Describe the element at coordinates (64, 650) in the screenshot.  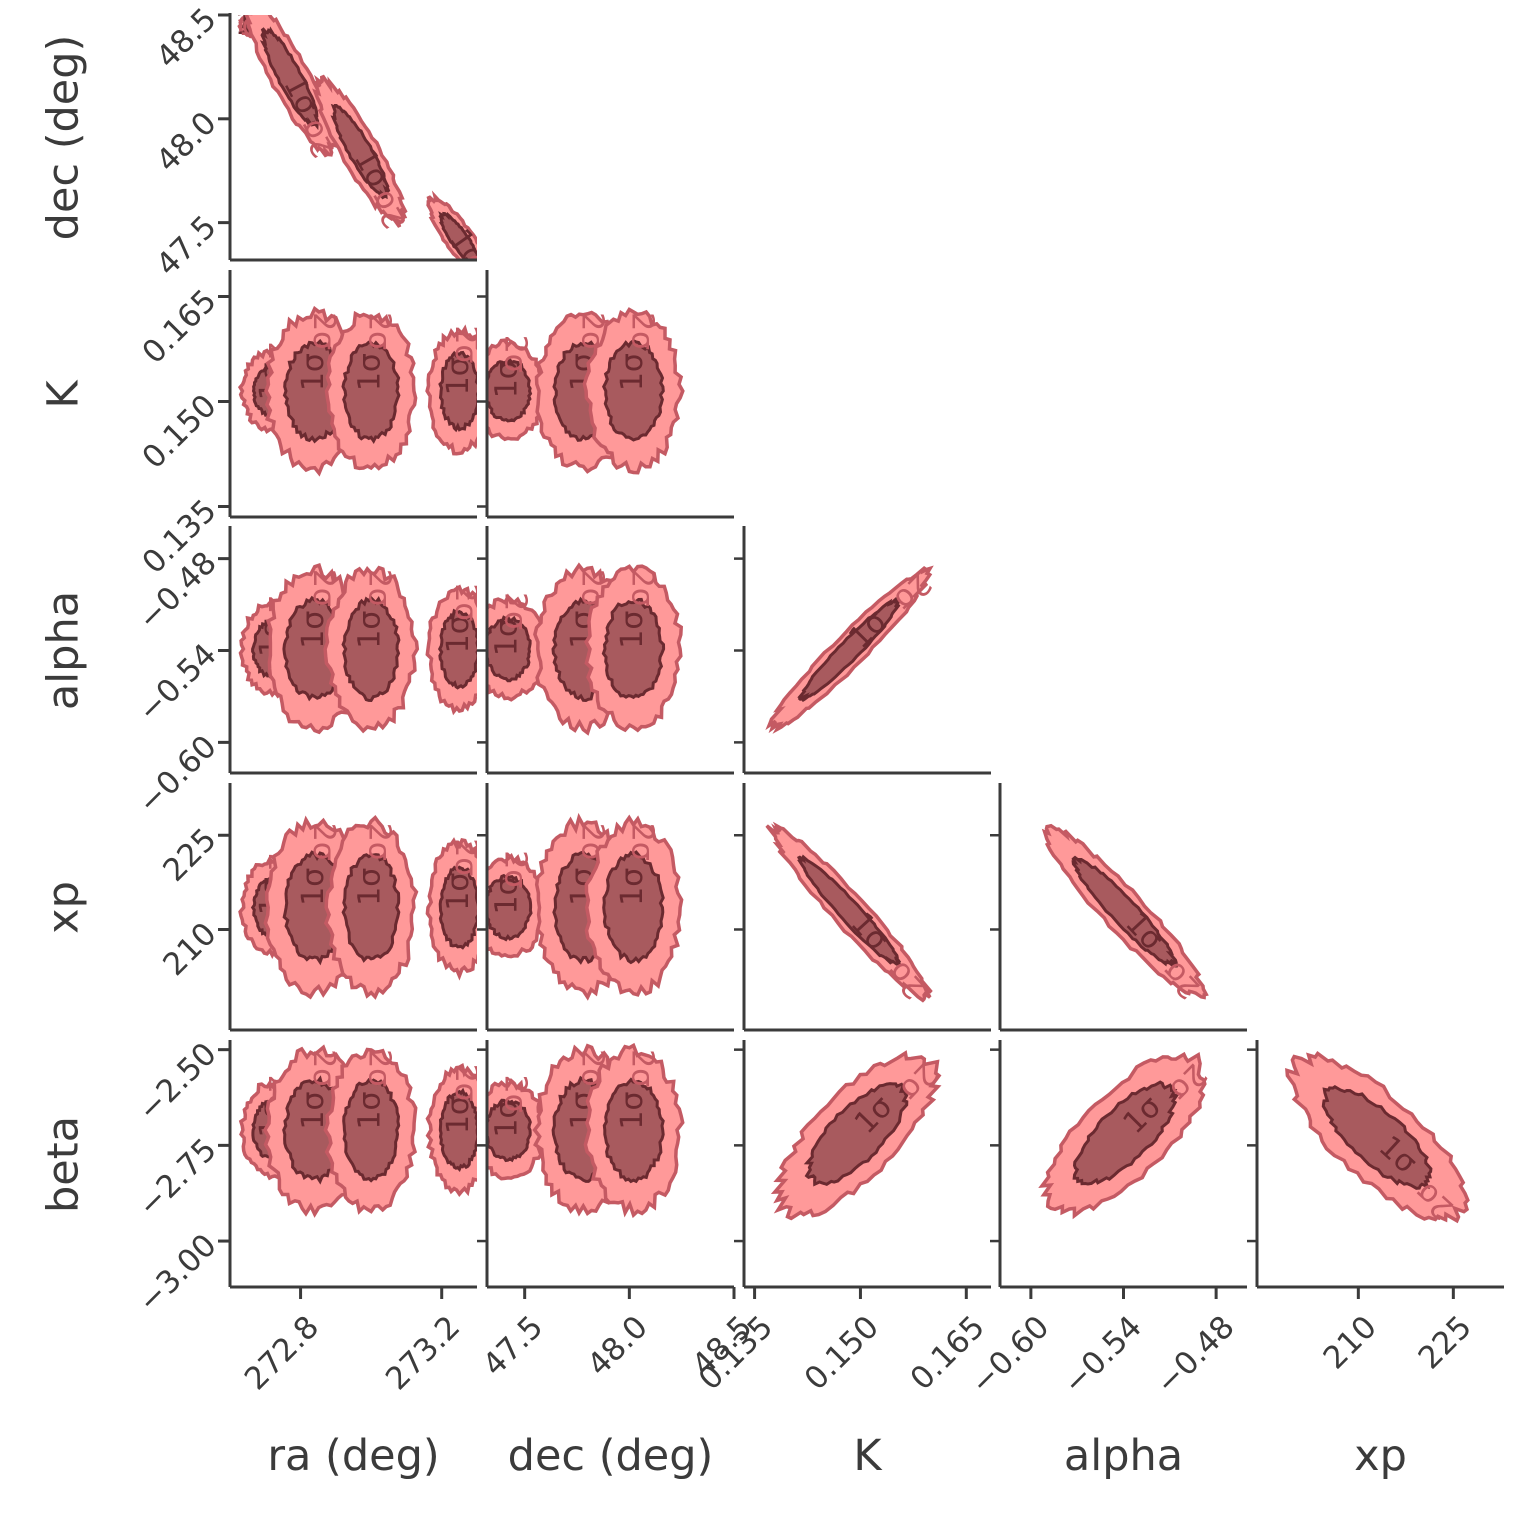
I see `y-axis-title-alpha: alpha` at that location.